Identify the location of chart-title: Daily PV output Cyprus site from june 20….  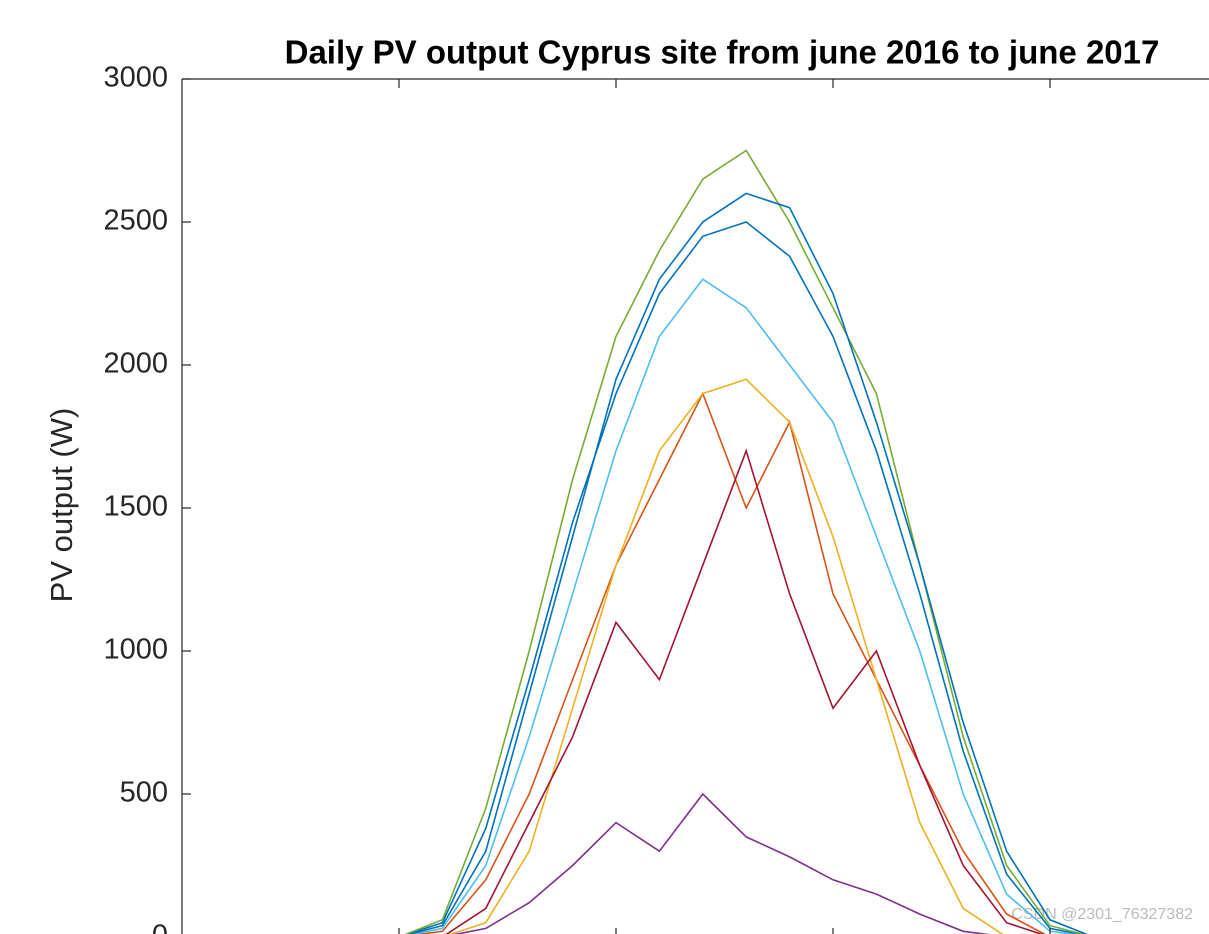
(722, 52).